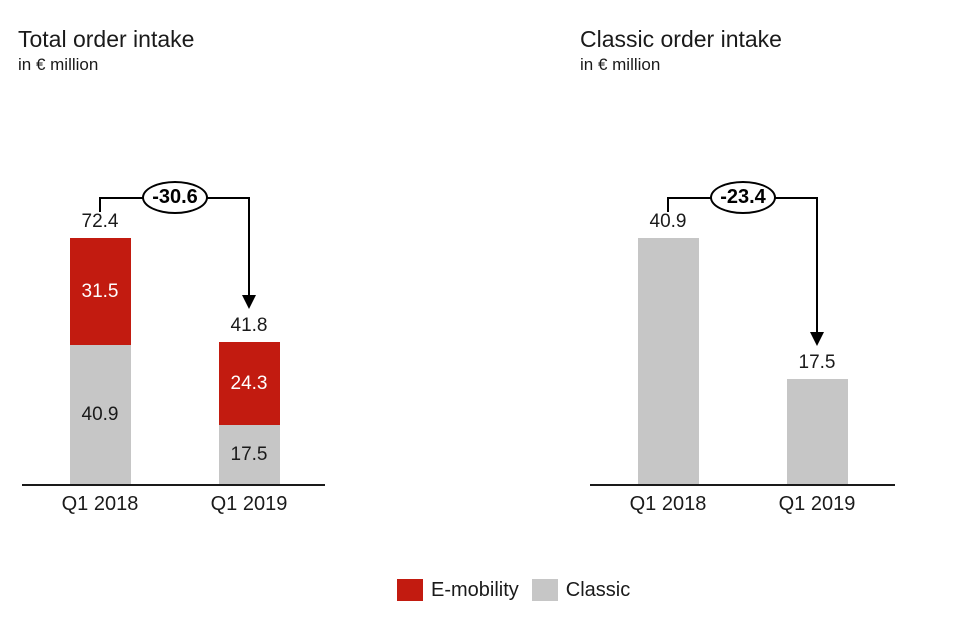 This screenshot has height=633, width=958. I want to click on legend-item-e-mobility: E-mobility, so click(458, 590).